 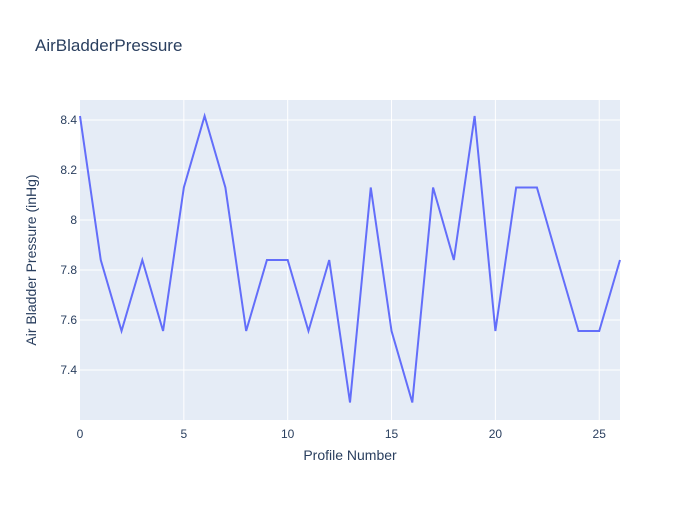 What do you see at coordinates (68, 270) in the screenshot?
I see `y-tick-label: 7.8` at bounding box center [68, 270].